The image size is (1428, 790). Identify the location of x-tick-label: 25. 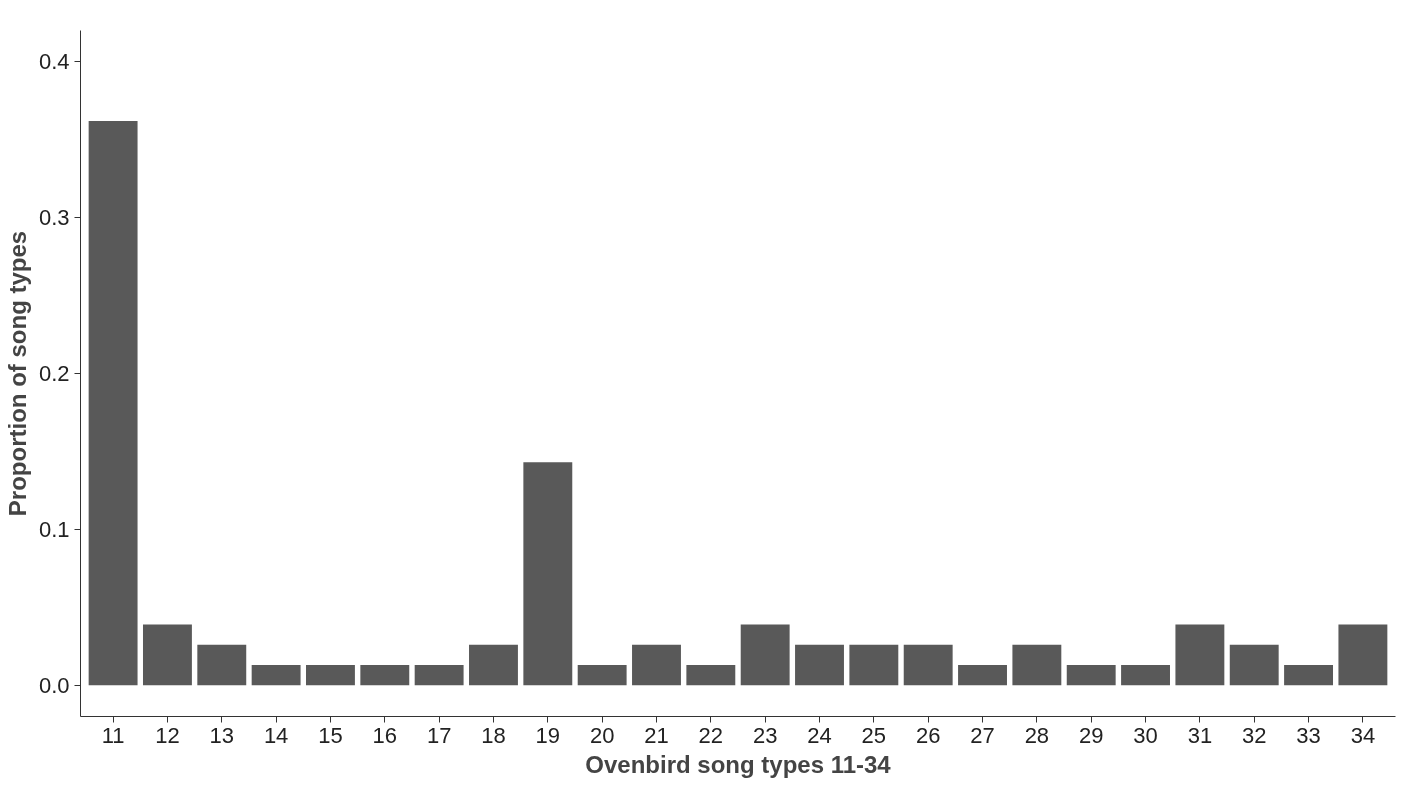
(874, 735).